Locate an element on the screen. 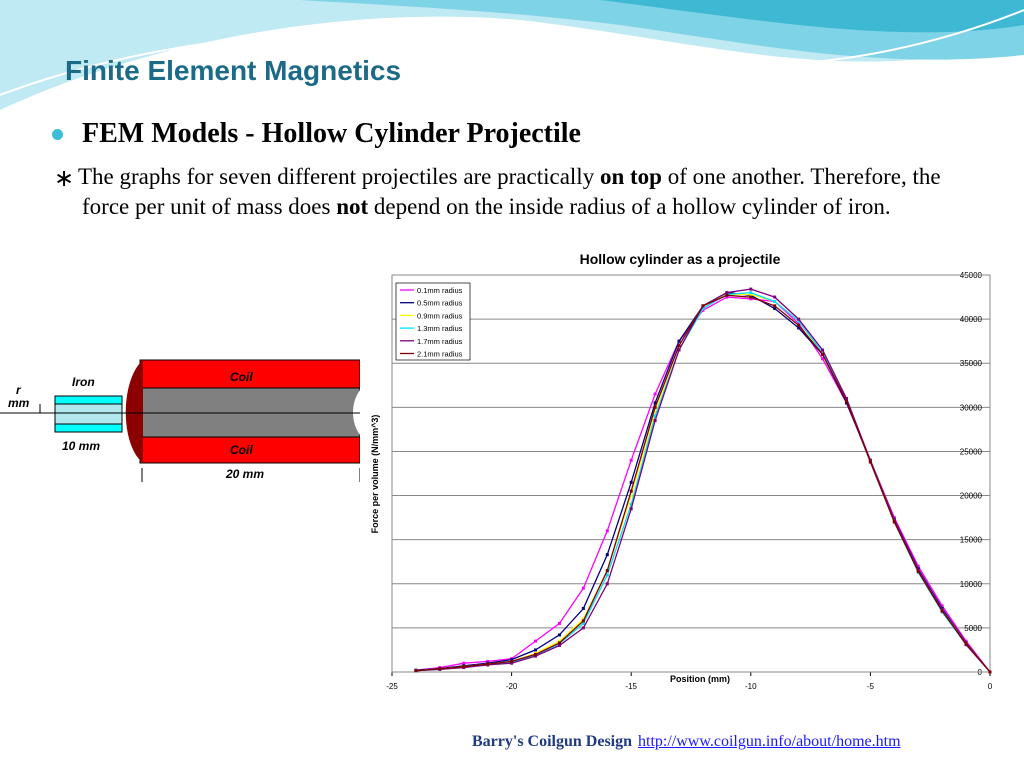  label: 6 mm is located at coordinates (394, 371).